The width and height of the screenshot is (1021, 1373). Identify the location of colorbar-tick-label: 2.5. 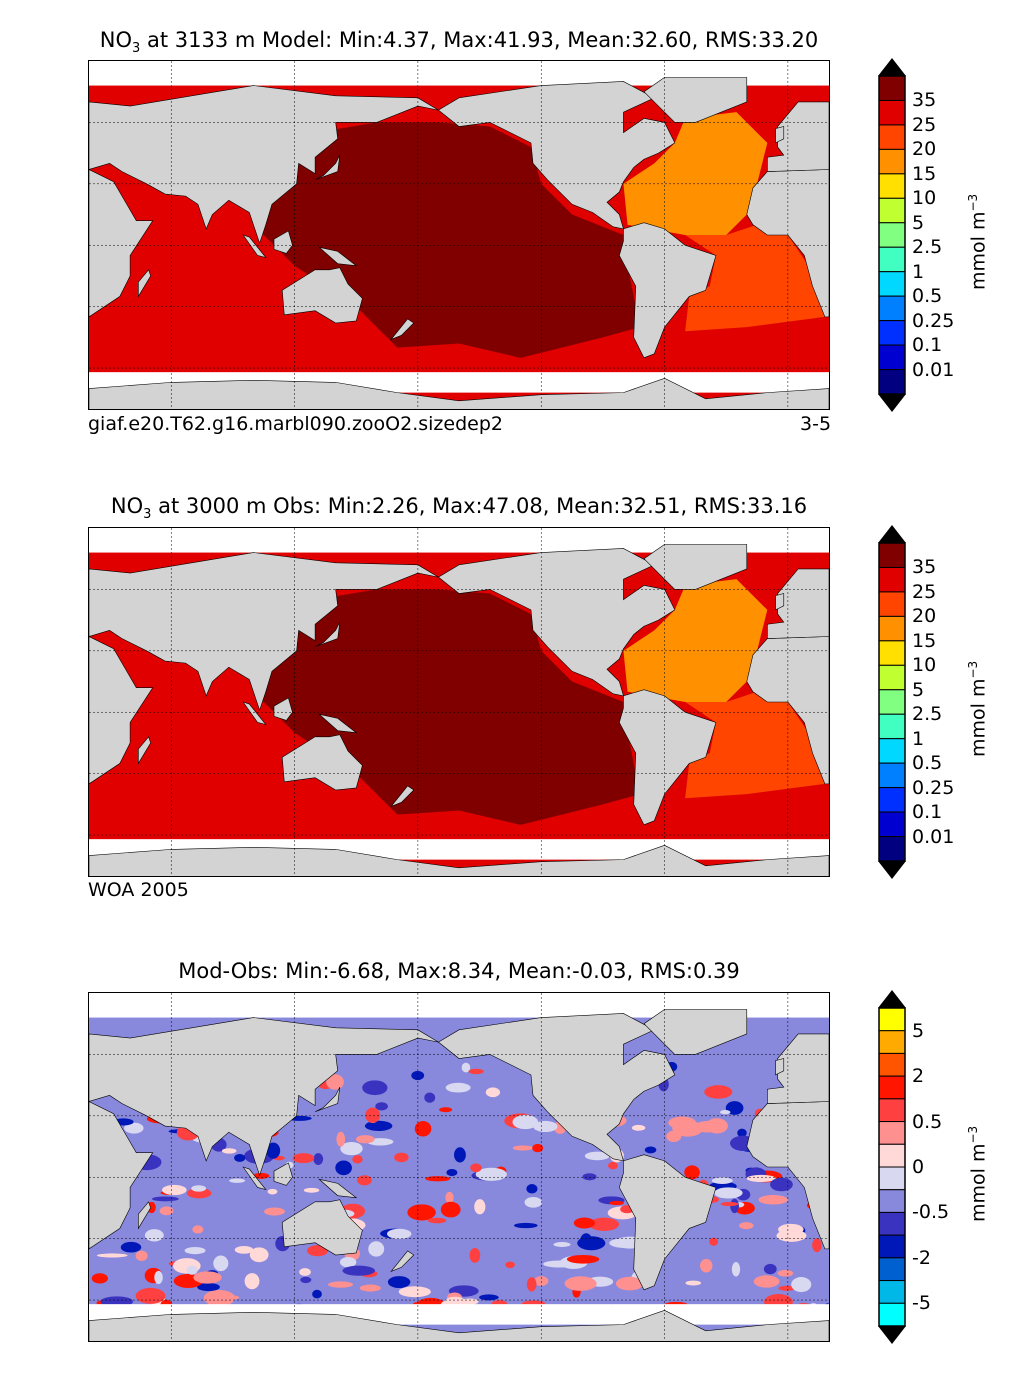
(927, 247).